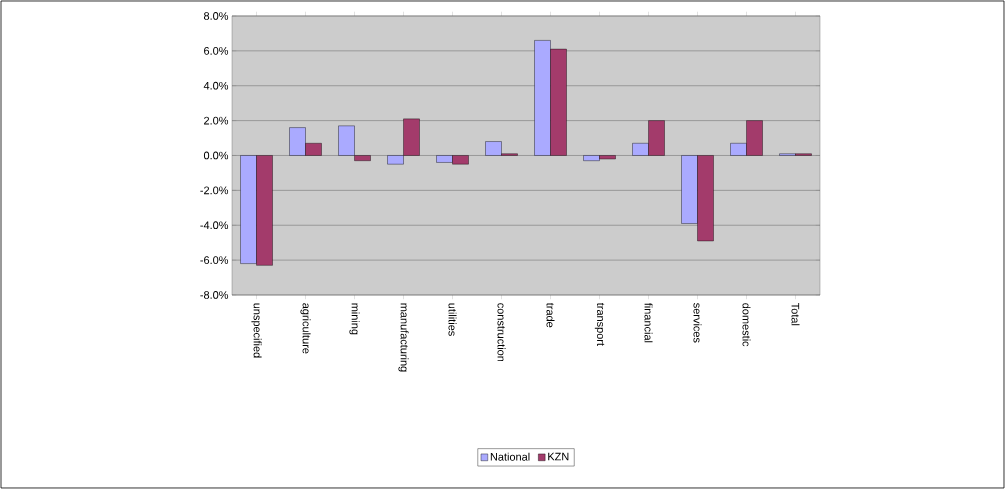 The image size is (1005, 489). I want to click on x-tick-label: domestic, so click(746, 325).